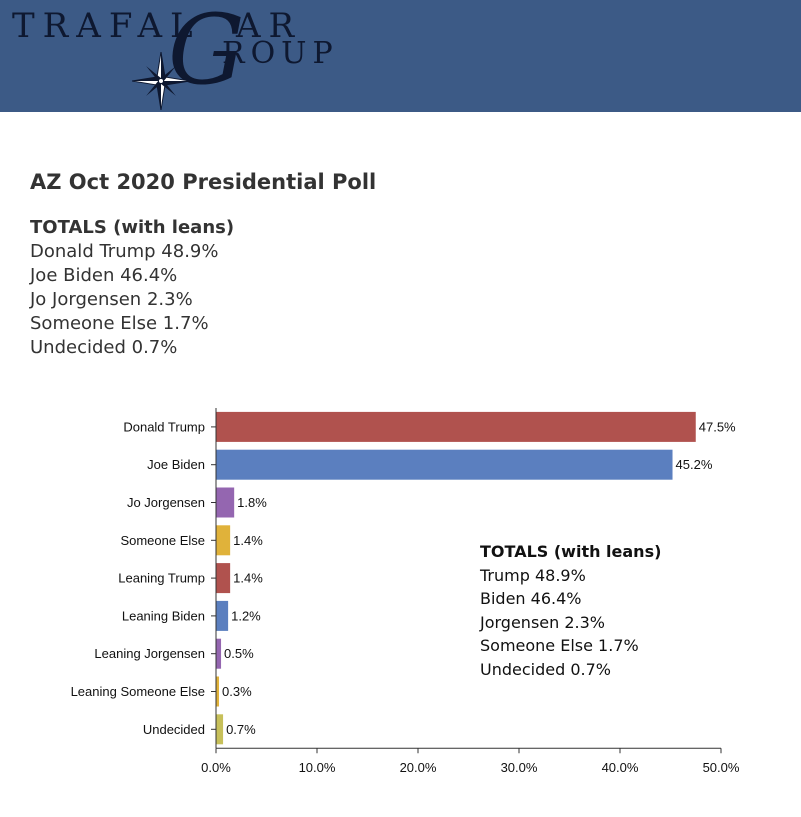 The width and height of the screenshot is (801, 817). I want to click on x-tick-label: 0.0%, so click(216, 767).